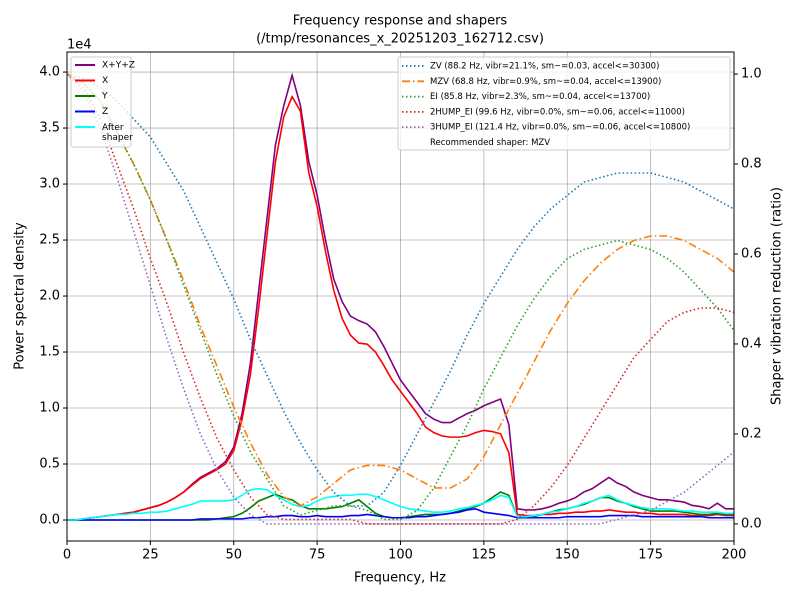 This screenshot has height=600, width=800. I want to click on y-tick-label: 1.0, so click(49, 408).